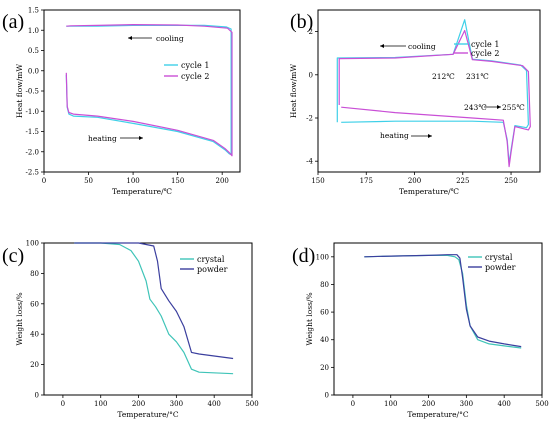  What do you see at coordinates (353, 404) in the screenshot?
I see `panel-d-x-tick-label: 0` at bounding box center [353, 404].